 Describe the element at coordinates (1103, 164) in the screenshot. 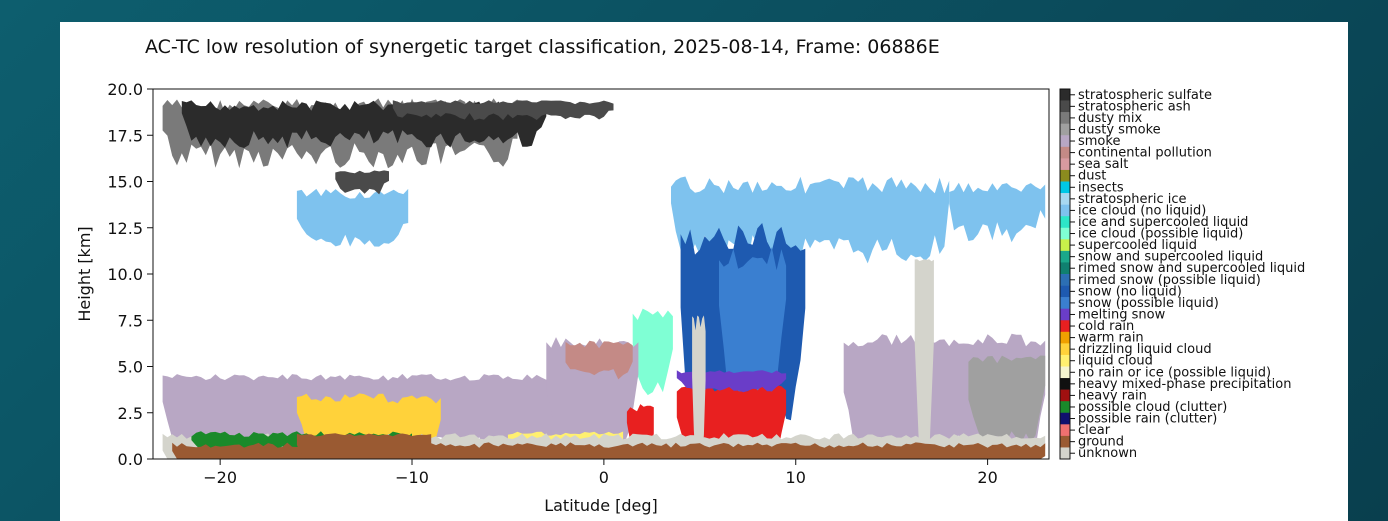

I see `legend-label: sea salt` at that location.